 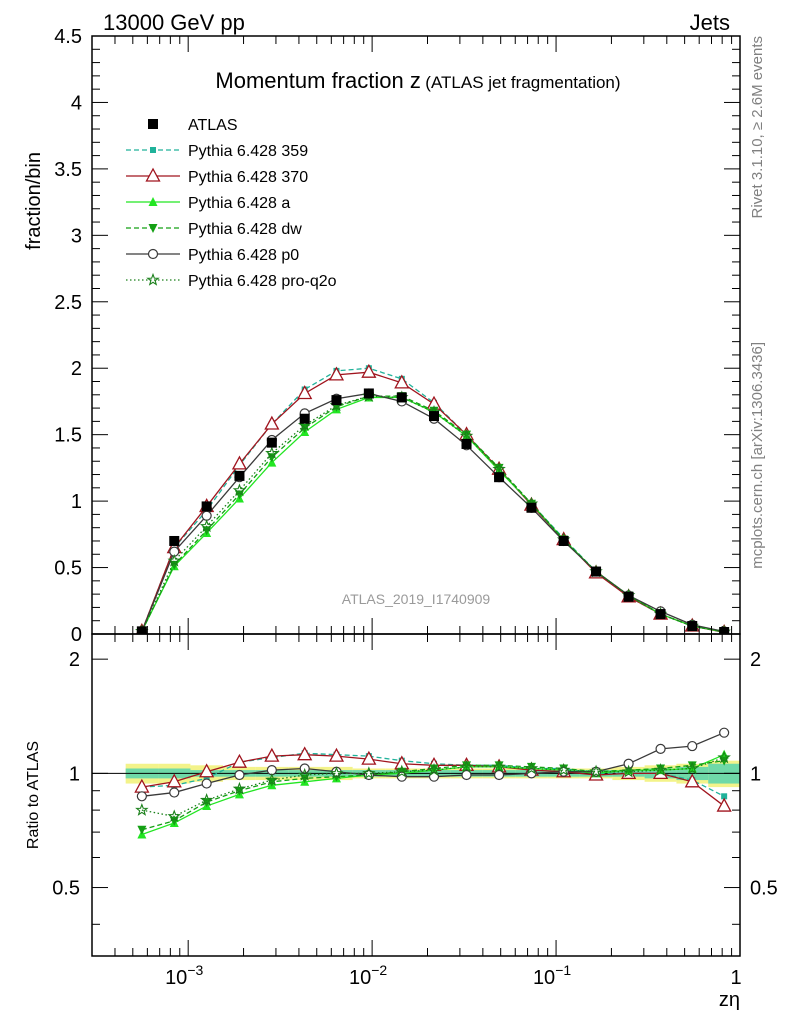 I want to click on legend-entry: Pythia 6.428 dw, so click(x=214, y=229).